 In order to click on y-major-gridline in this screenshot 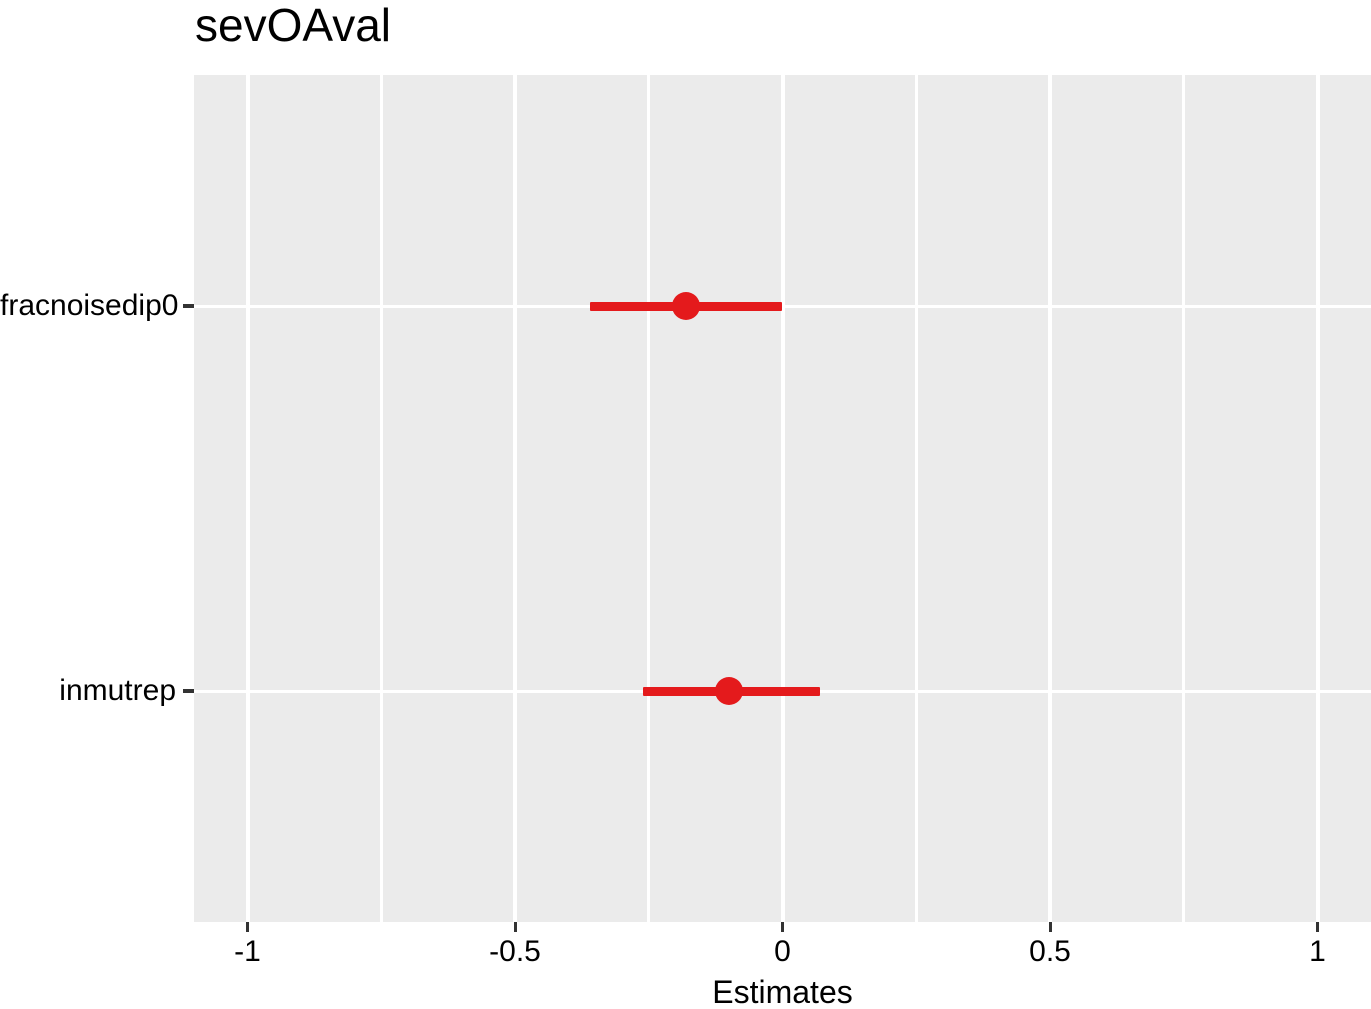, I will do `click(782, 306)`.